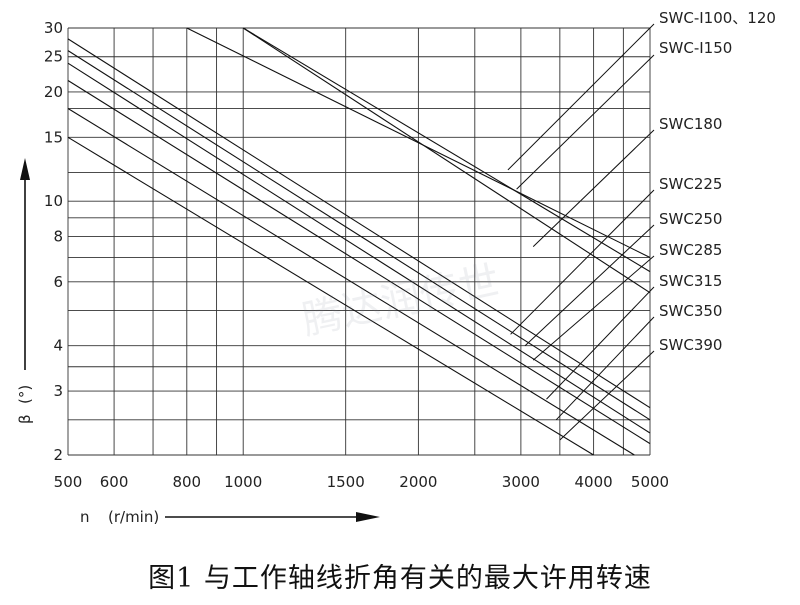 This screenshot has width=800, height=605. What do you see at coordinates (85, 517) in the screenshot?
I see `x-axis-title: n` at bounding box center [85, 517].